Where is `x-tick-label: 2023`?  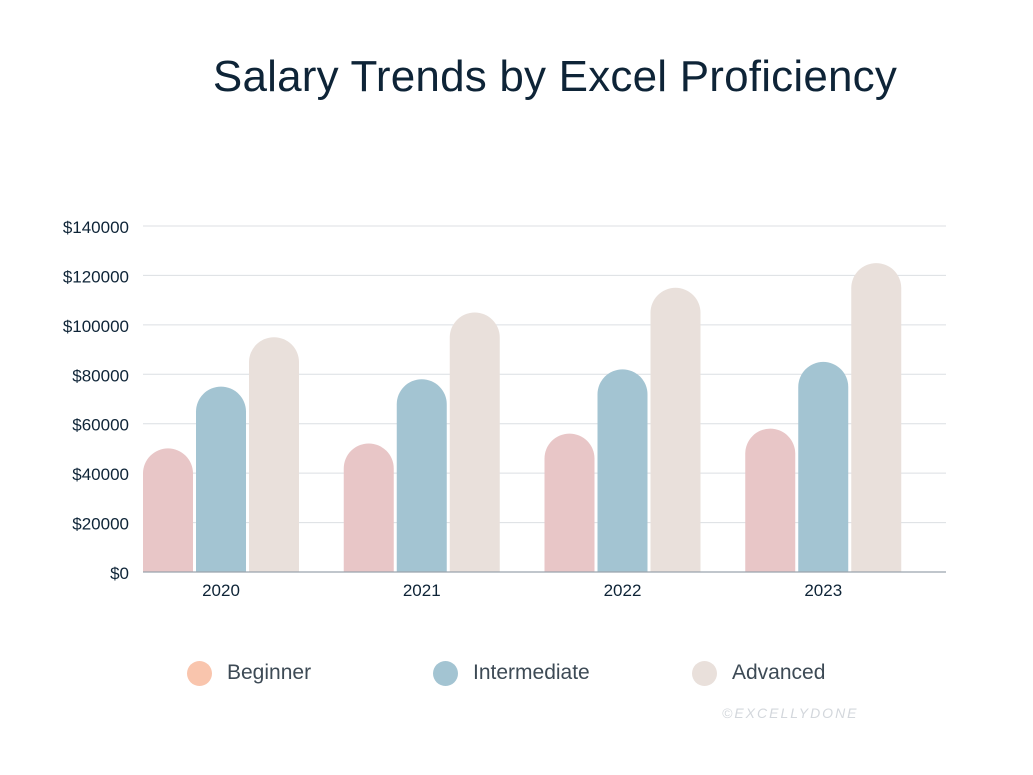 x-tick-label: 2023 is located at coordinates (823, 590).